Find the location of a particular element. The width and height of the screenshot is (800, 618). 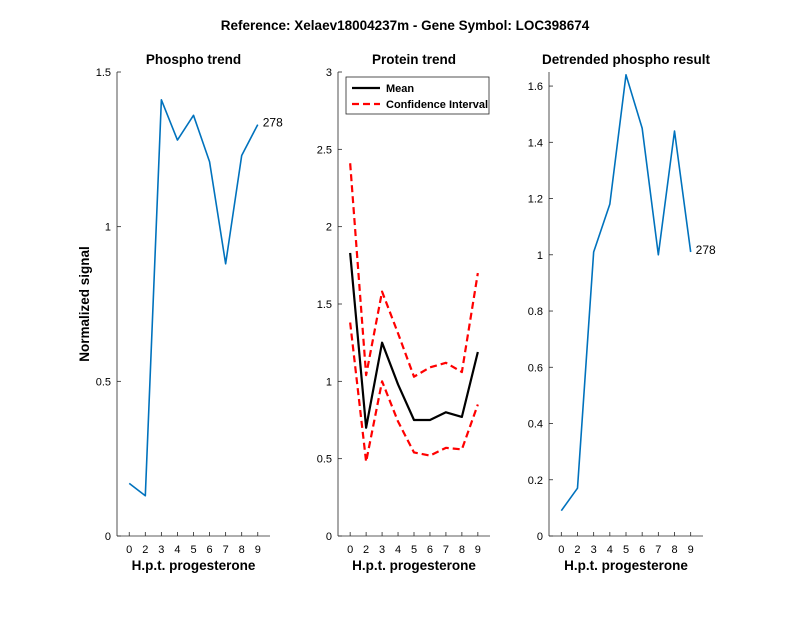

y-tick-label: 0.2 is located at coordinates (535, 481).